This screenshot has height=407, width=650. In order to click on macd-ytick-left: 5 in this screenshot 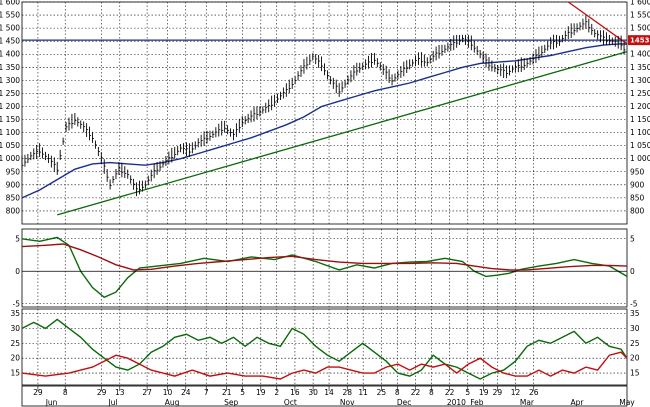, I will do `click(17, 238)`.